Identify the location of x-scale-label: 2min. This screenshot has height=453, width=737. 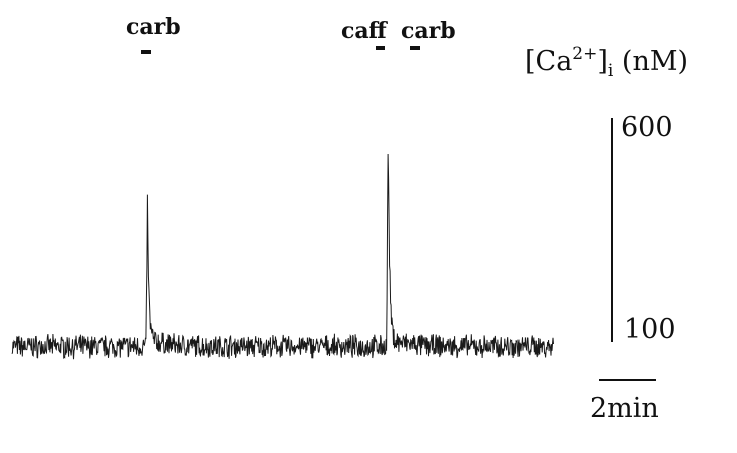
(624, 408).